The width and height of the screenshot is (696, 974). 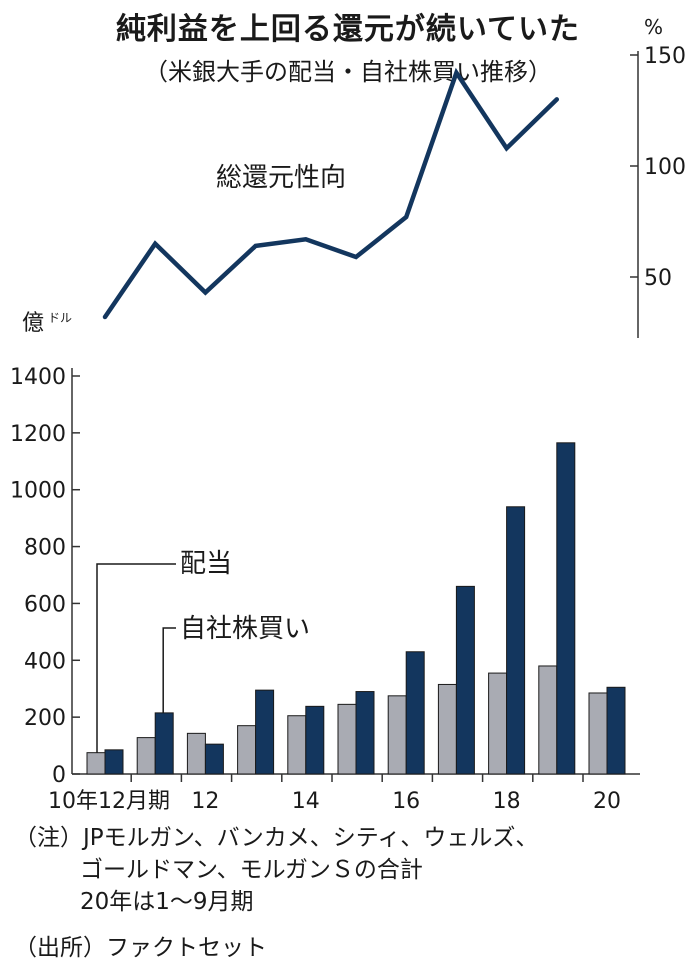 I want to click on chart-subtitle: （米銀大手の配当・自社株買い推移）, so click(x=348, y=72).